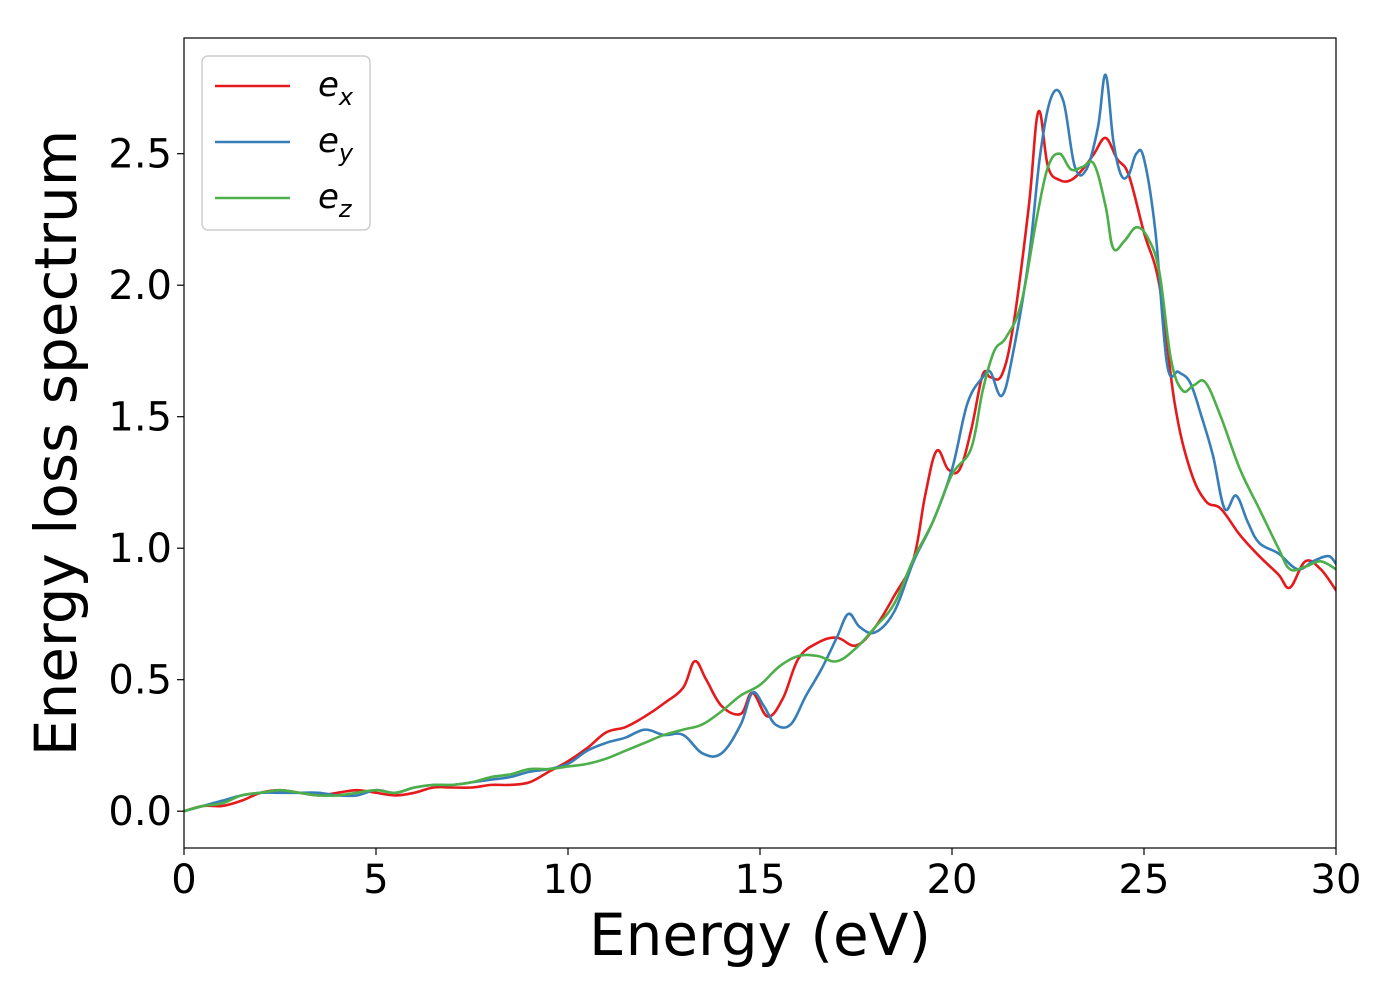 The width and height of the screenshot is (1400, 1000). I want to click on legend-label-ex: ex, so click(336, 88).